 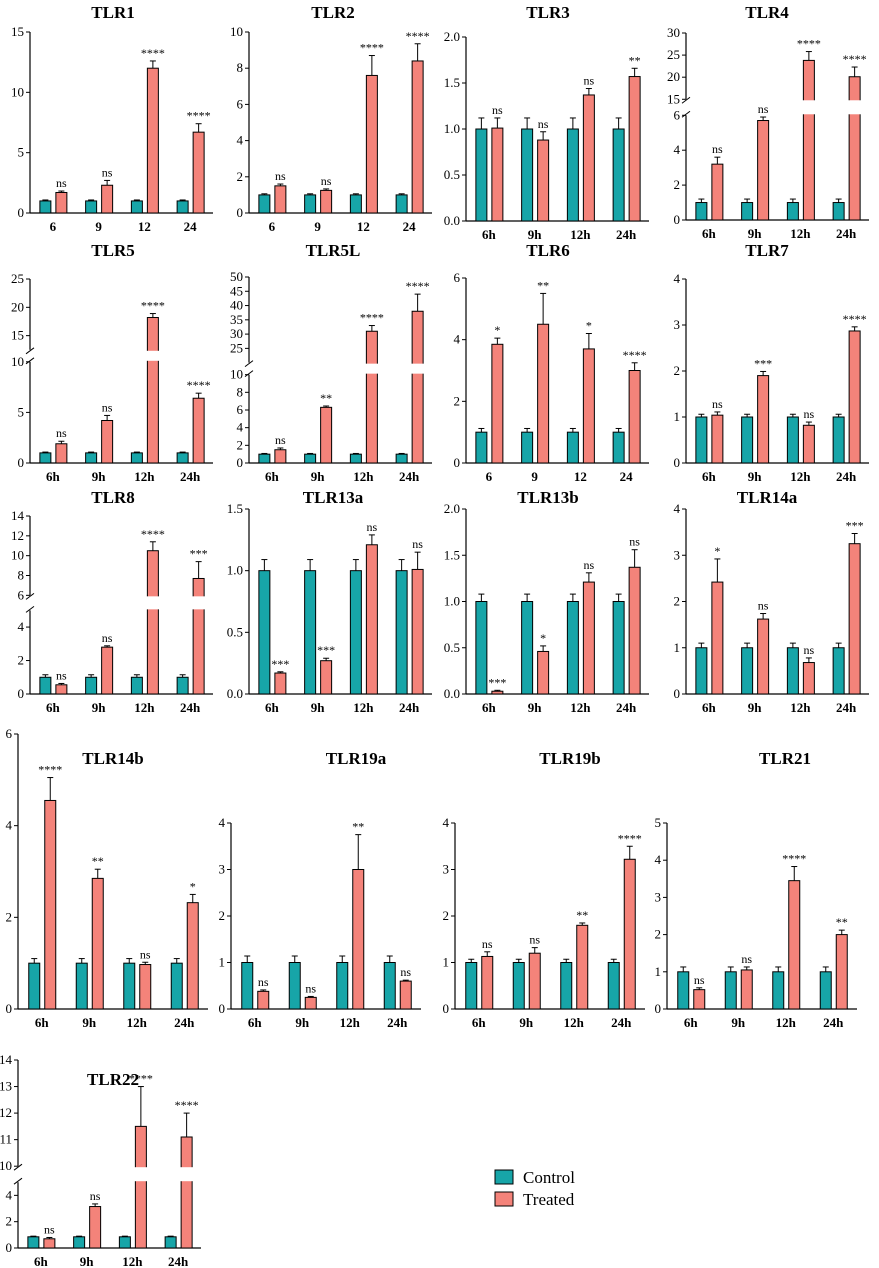 I want to click on x-tick-label: 6, so click(x=272, y=226).